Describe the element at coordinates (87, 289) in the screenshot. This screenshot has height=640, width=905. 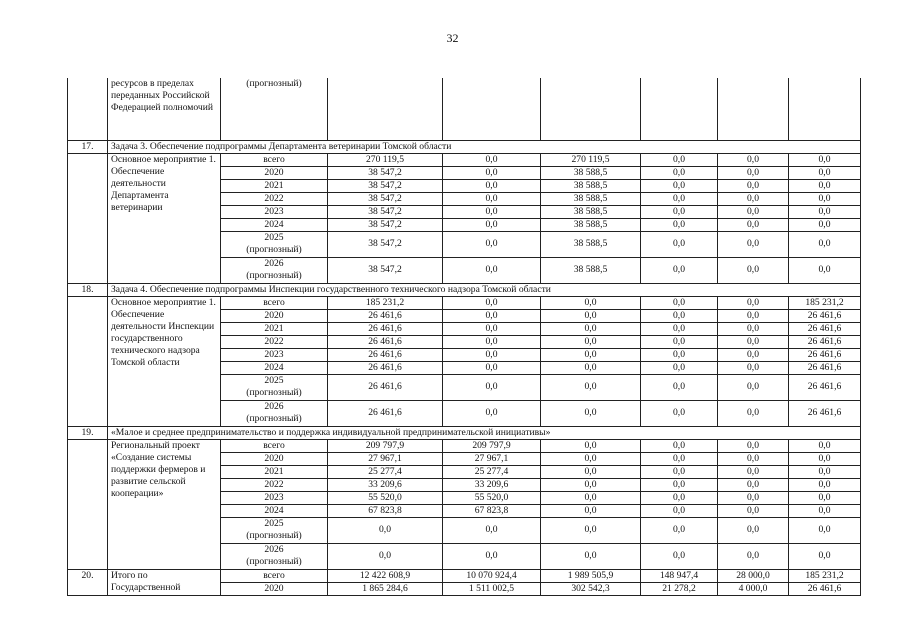
I see `row-number: 18.` at that location.